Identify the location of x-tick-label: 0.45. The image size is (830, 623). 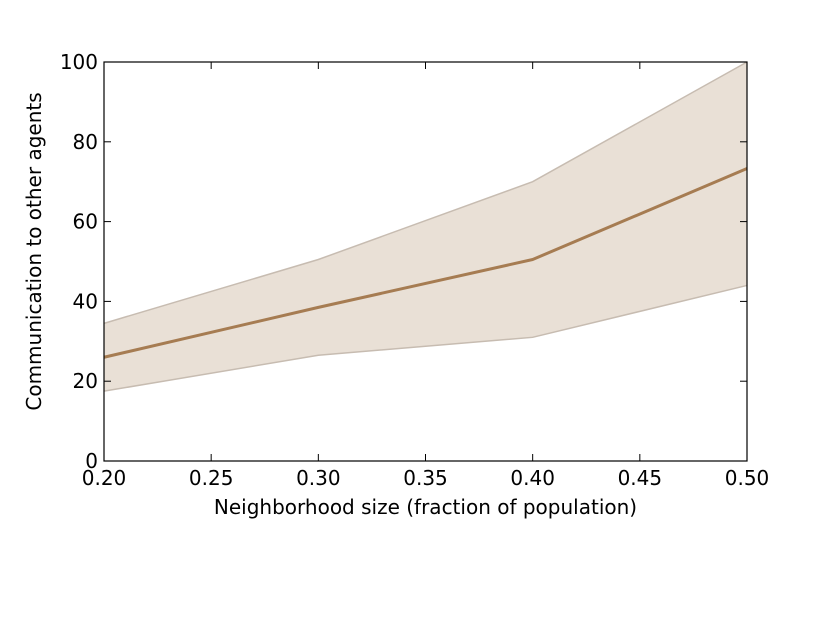
(640, 478).